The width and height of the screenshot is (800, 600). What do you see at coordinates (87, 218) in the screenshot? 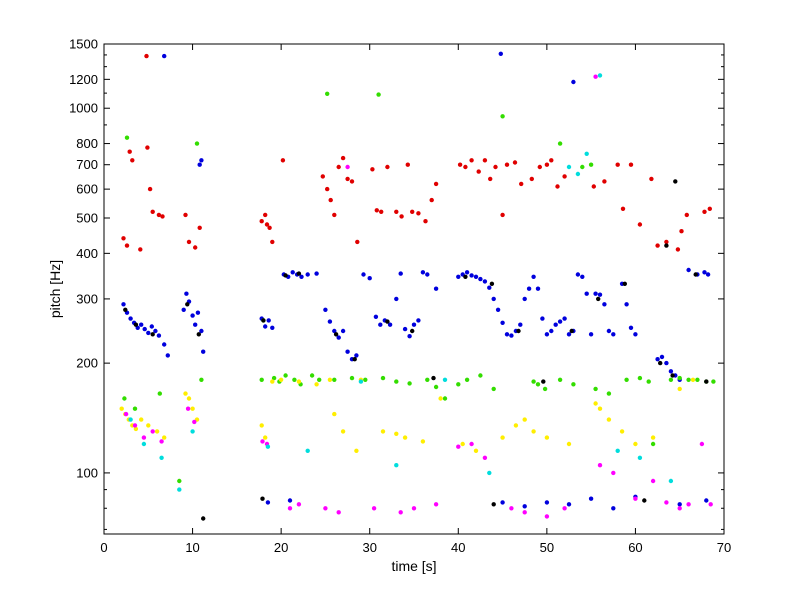
I see `y-tick-label: 500` at bounding box center [87, 218].